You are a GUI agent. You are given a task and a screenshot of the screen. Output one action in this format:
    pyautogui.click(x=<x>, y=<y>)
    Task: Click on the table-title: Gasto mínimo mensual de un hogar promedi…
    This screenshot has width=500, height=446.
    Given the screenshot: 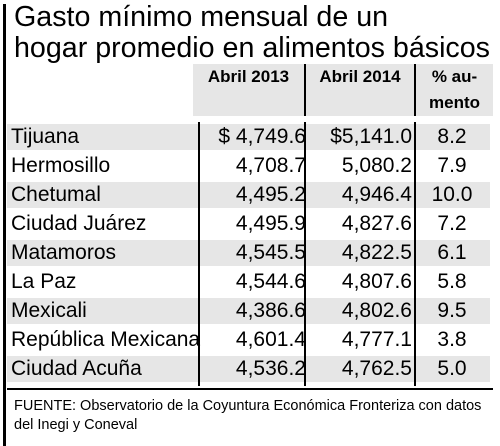 What is the action you would take?
    pyautogui.click(x=252, y=33)
    